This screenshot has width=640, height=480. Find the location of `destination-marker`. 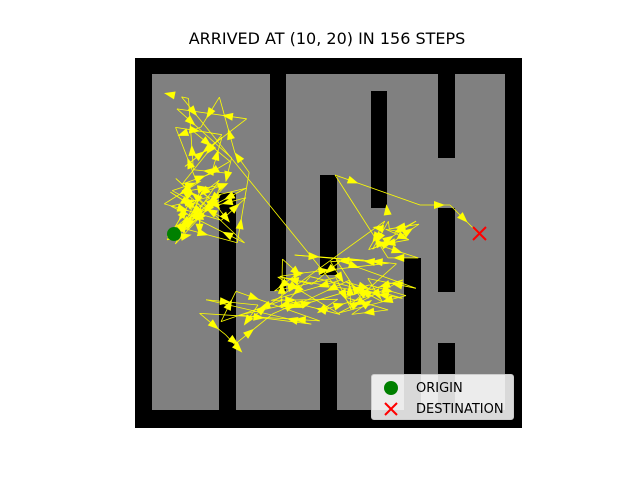

destination-marker is located at coordinates (479, 233).